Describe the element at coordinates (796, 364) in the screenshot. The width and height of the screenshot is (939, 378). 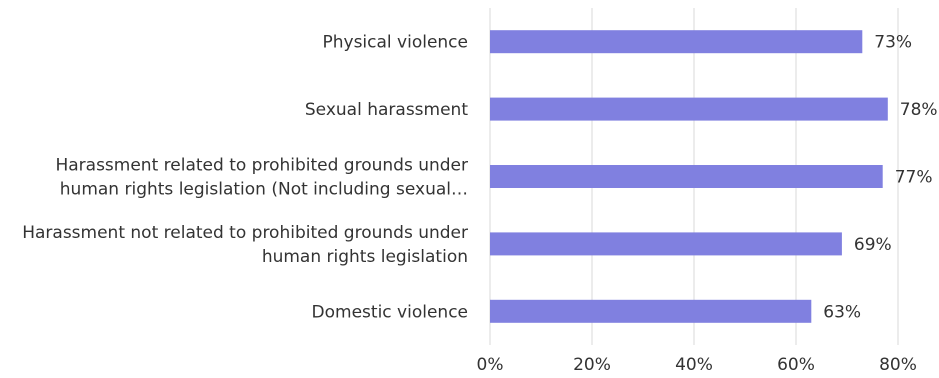
I see `x-tick-label: 60%` at that location.